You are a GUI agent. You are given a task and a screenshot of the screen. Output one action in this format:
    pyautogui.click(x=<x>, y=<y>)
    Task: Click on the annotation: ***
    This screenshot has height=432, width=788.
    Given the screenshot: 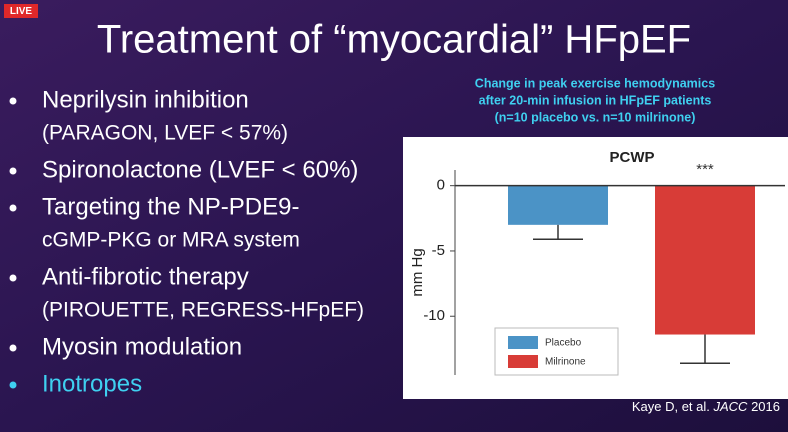 What is the action you would take?
    pyautogui.click(x=705, y=169)
    